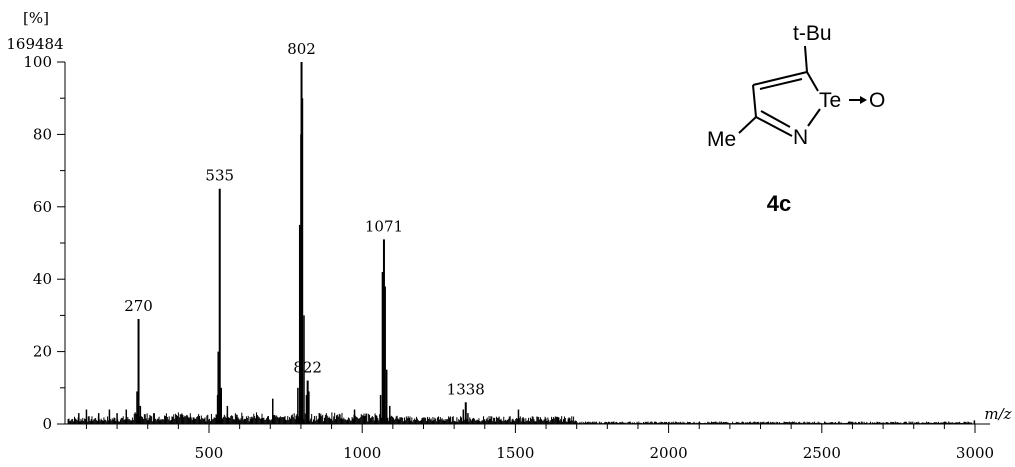  Describe the element at coordinates (520, 418) in the screenshot. I see `baseline-noise` at that location.